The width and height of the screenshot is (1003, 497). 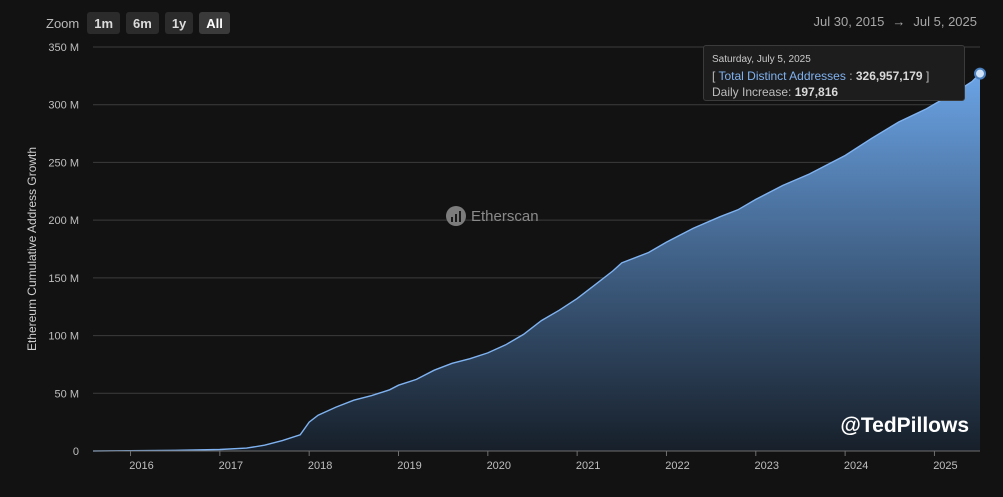 I want to click on x-tick-label: 2023, so click(x=767, y=466).